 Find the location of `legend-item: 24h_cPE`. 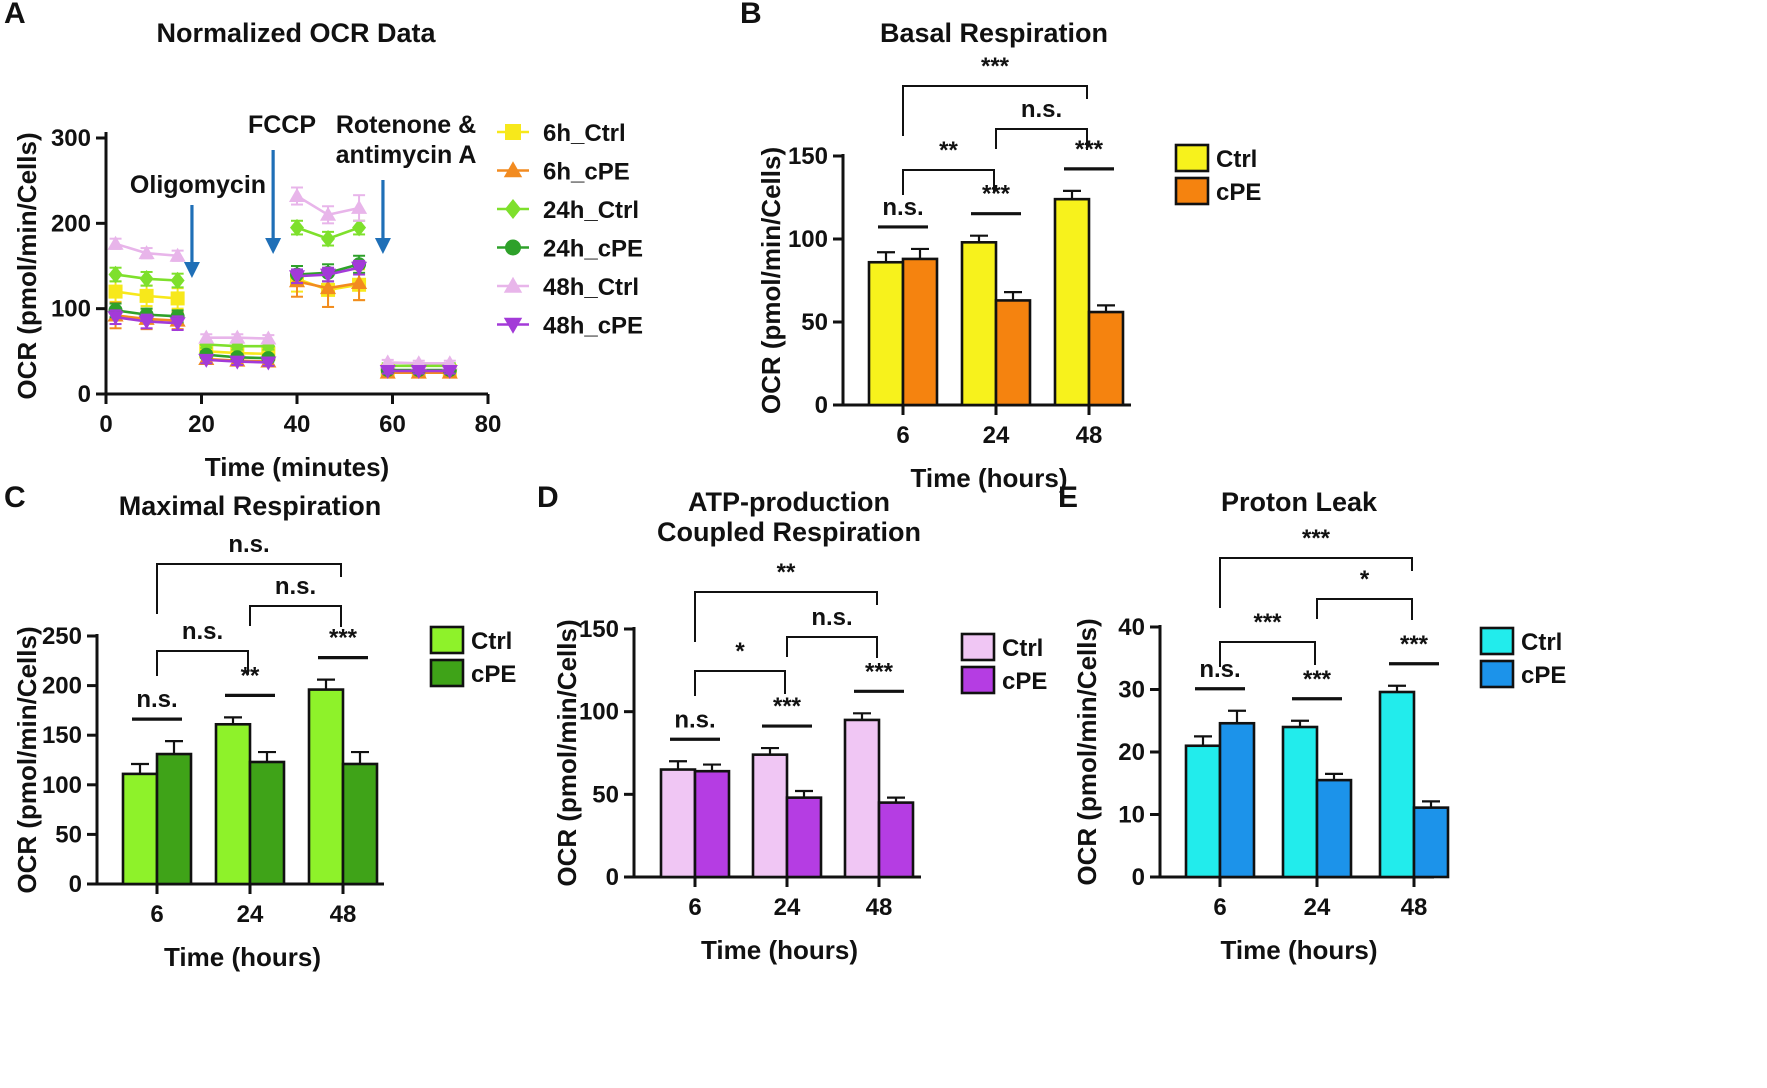

legend-item: 24h_cPE is located at coordinates (570, 249).